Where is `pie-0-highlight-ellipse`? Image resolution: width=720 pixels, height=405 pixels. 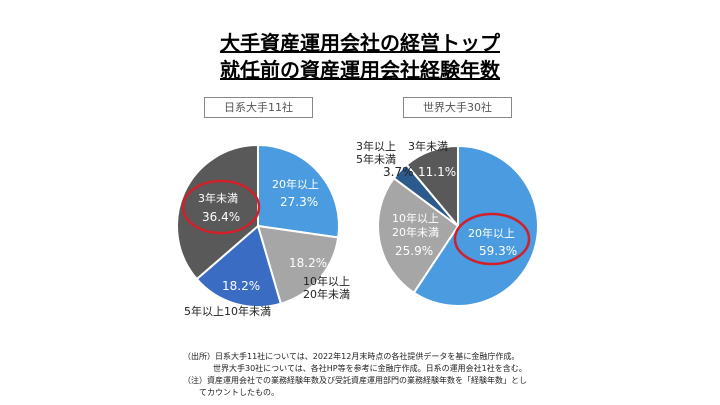 pie-0-highlight-ellipse is located at coordinates (221, 207).